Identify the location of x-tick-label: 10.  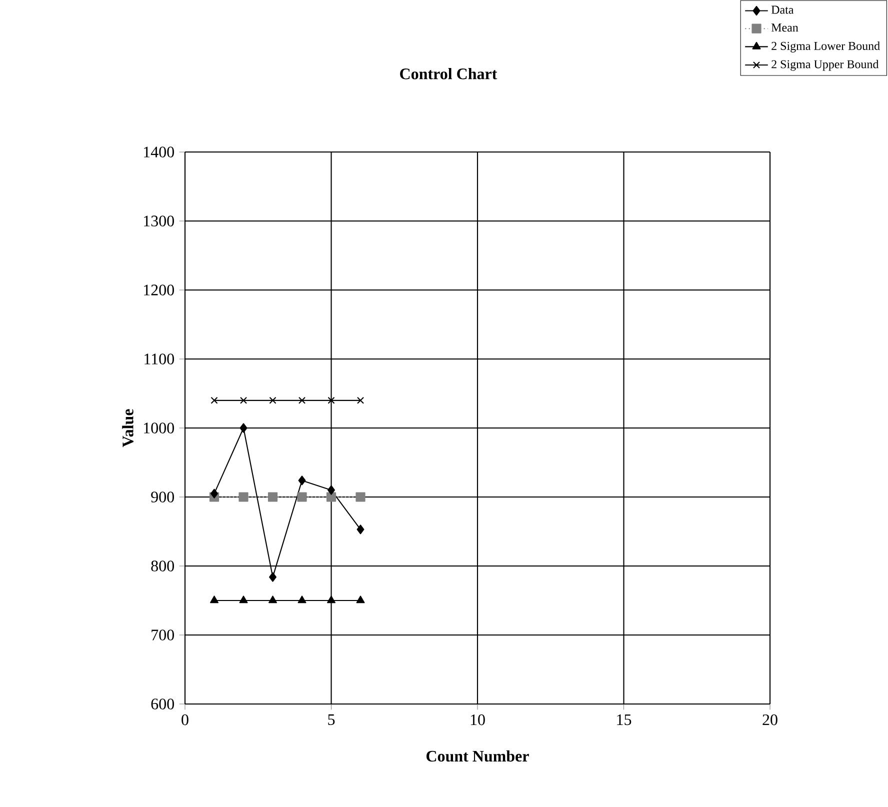
(477, 720).